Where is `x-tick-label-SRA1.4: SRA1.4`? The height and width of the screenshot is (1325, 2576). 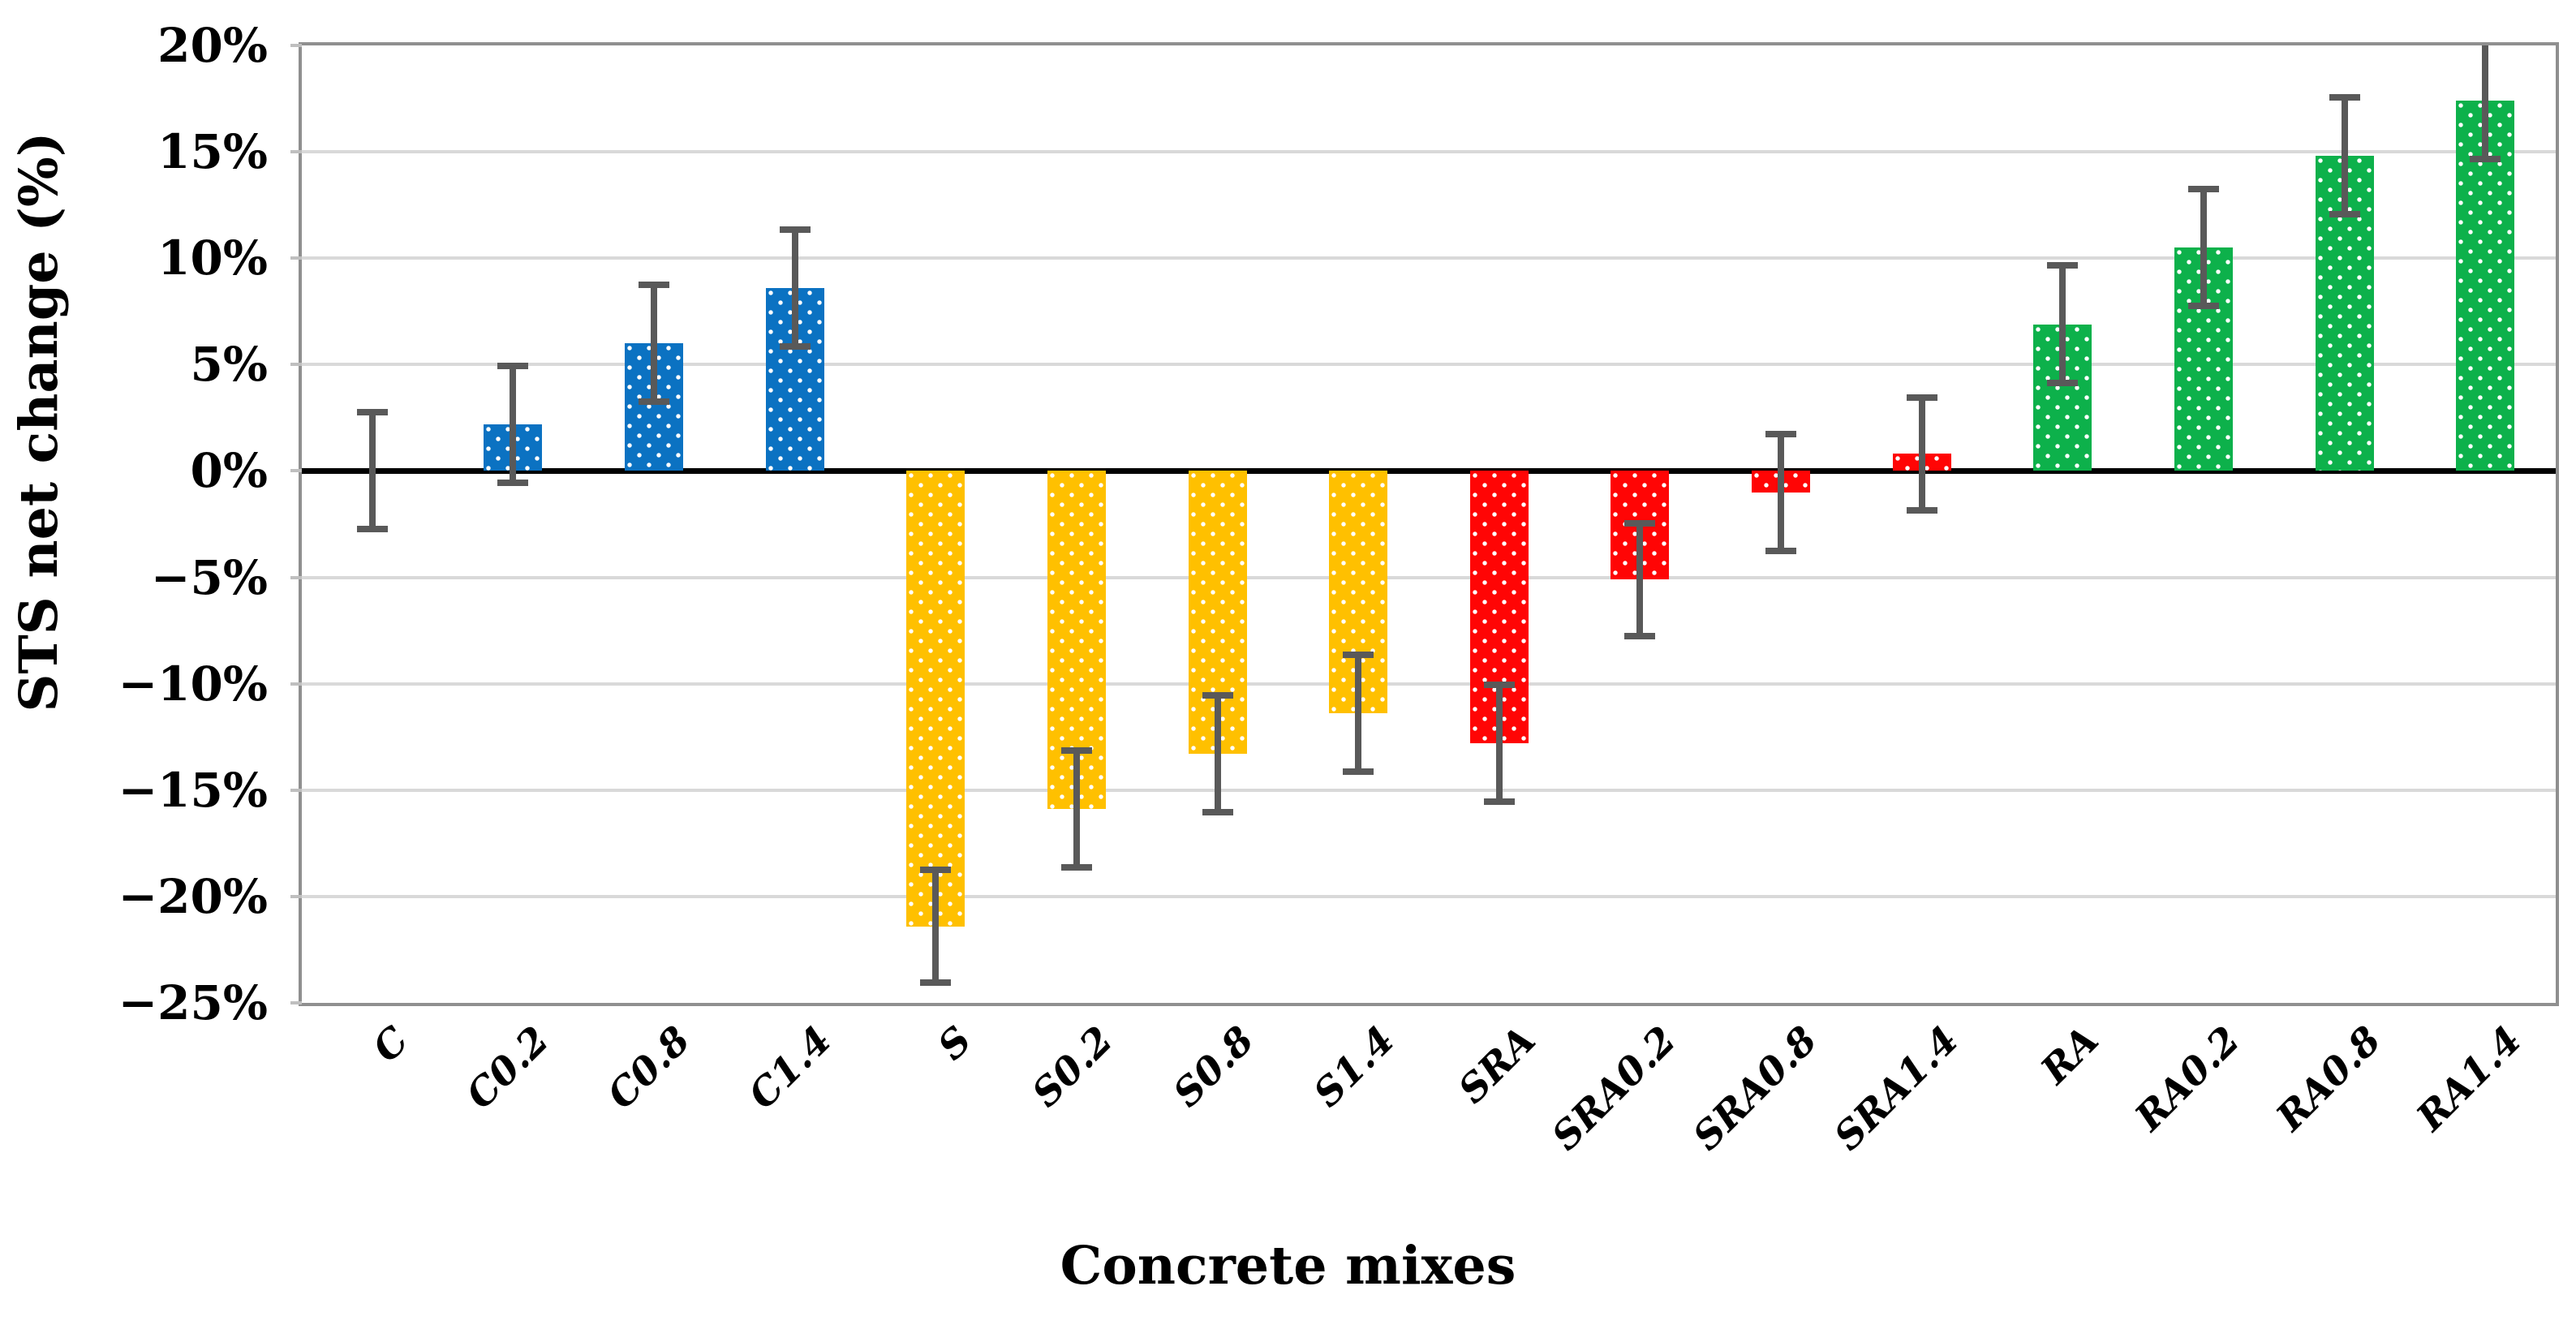 x-tick-label-SRA1.4: SRA1.4 is located at coordinates (1897, 1088).